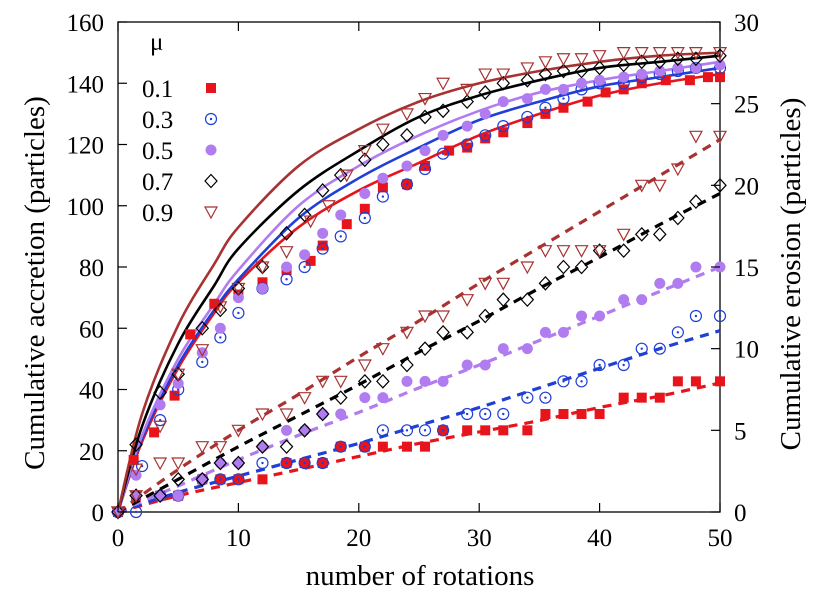  What do you see at coordinates (91, 329) in the screenshot?
I see `y-left-tick-label: 60` at bounding box center [91, 329].